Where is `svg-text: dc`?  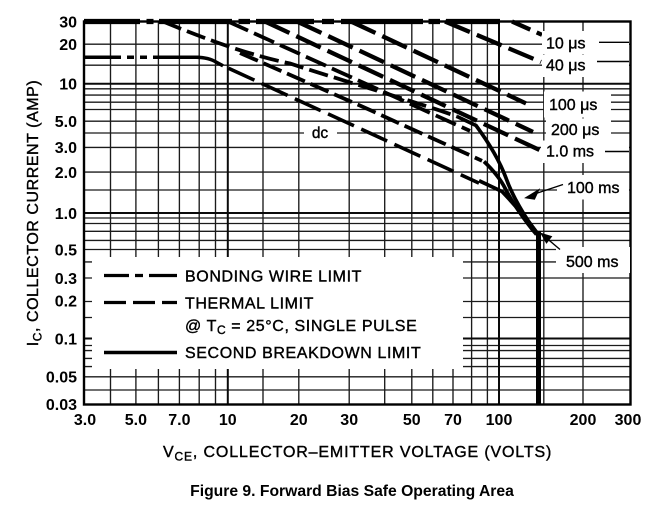
svg-text: dc is located at coordinates (320, 133).